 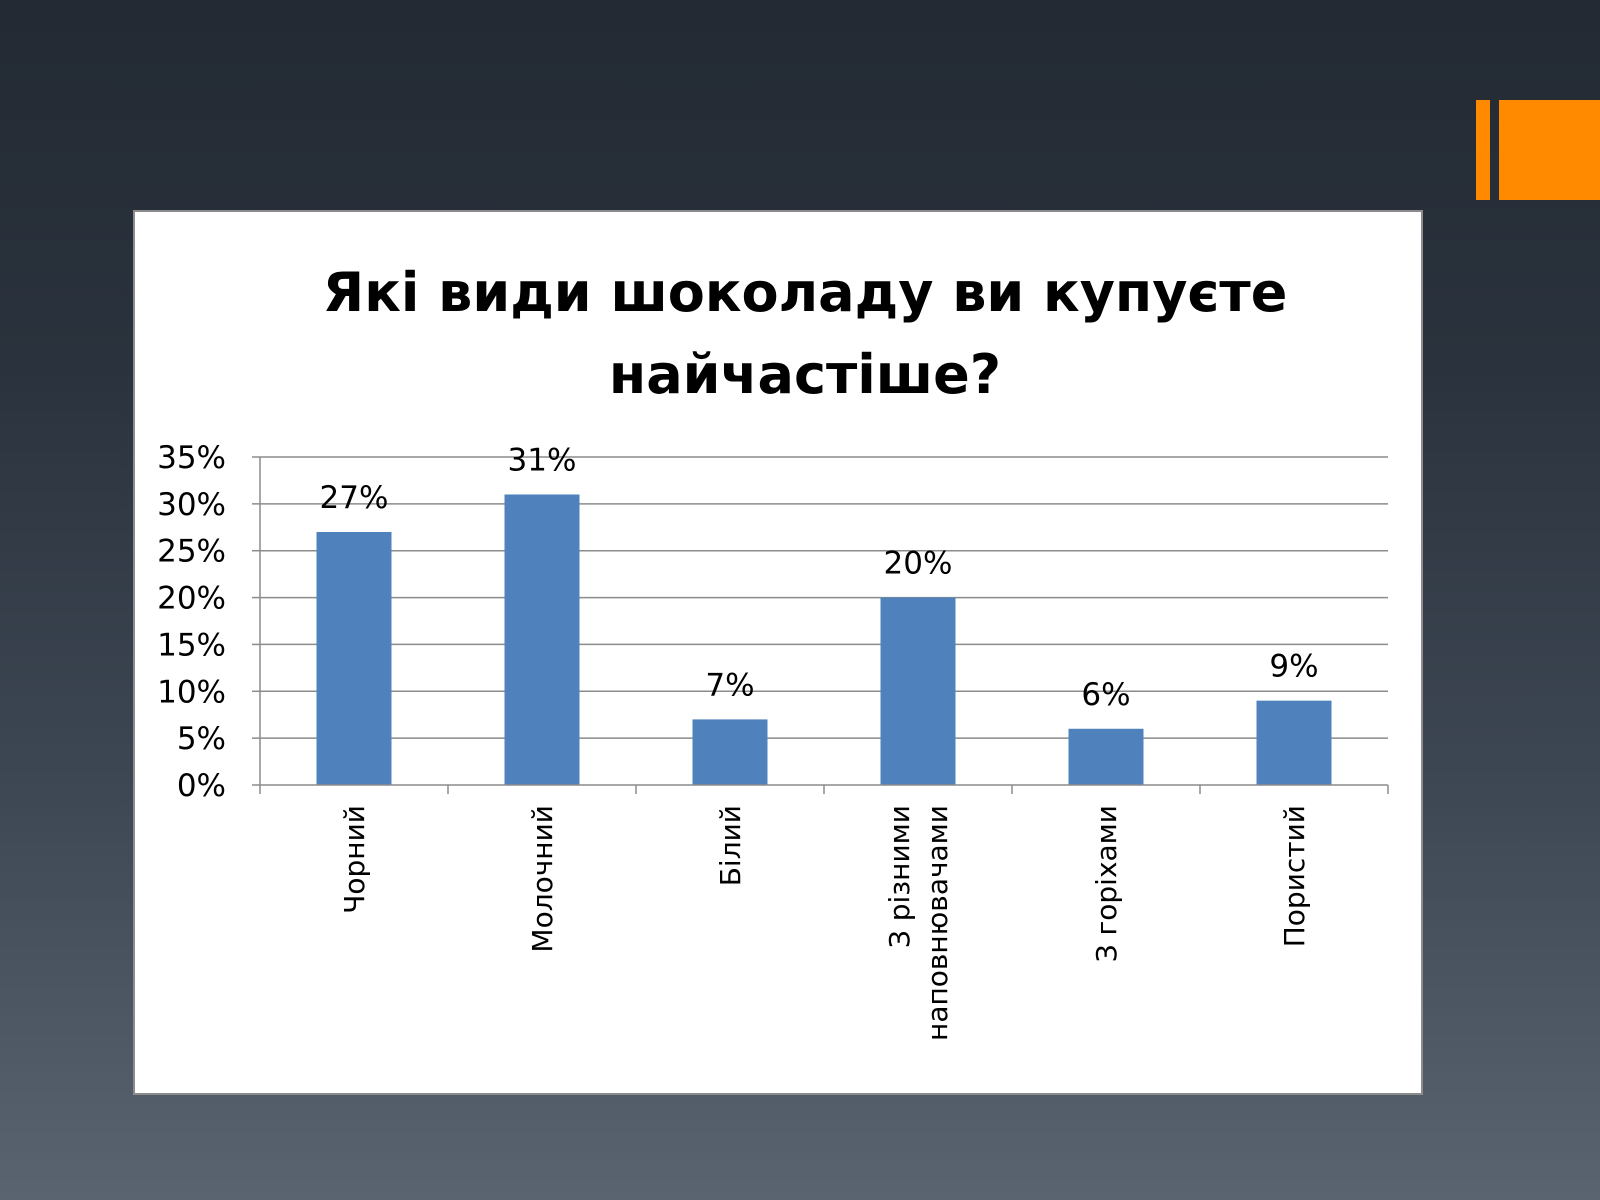 I want to click on category-label-line: З горіхами, so click(x=1106, y=883).